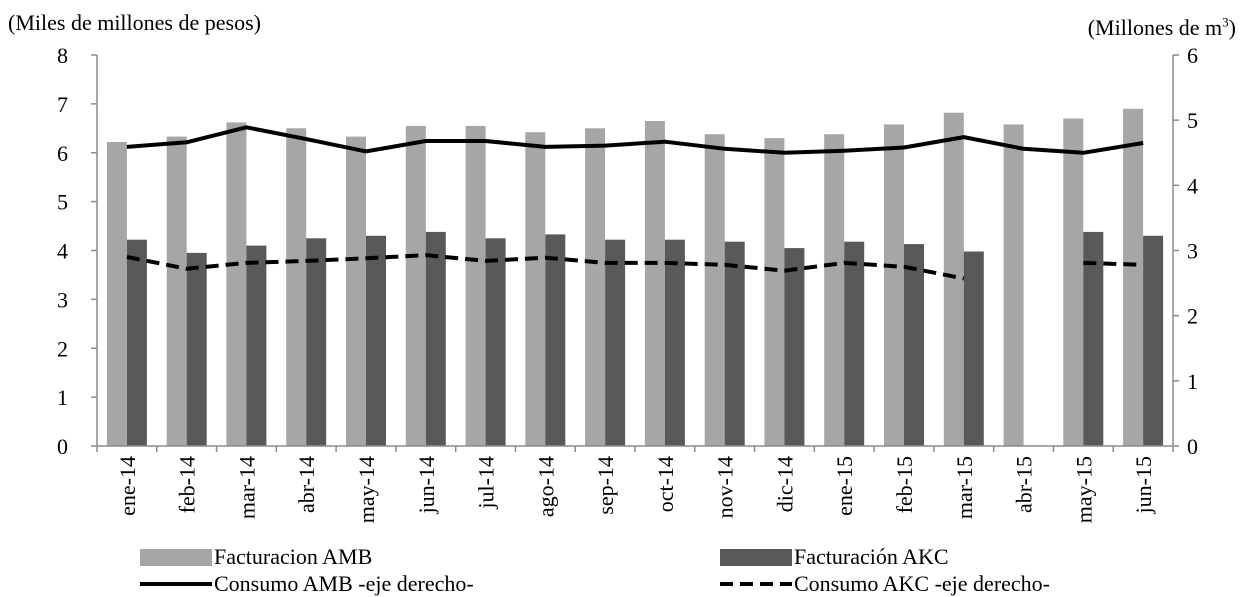 The height and width of the screenshot is (597, 1242). What do you see at coordinates (426, 485) in the screenshot?
I see `x-tick-label-jun-14: jun-14` at bounding box center [426, 485].